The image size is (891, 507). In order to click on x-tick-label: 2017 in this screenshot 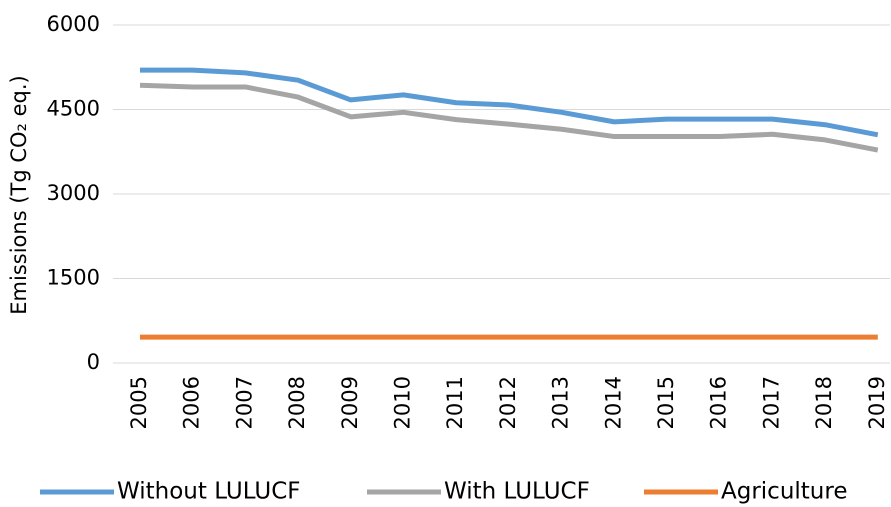, I will do `click(771, 402)`.